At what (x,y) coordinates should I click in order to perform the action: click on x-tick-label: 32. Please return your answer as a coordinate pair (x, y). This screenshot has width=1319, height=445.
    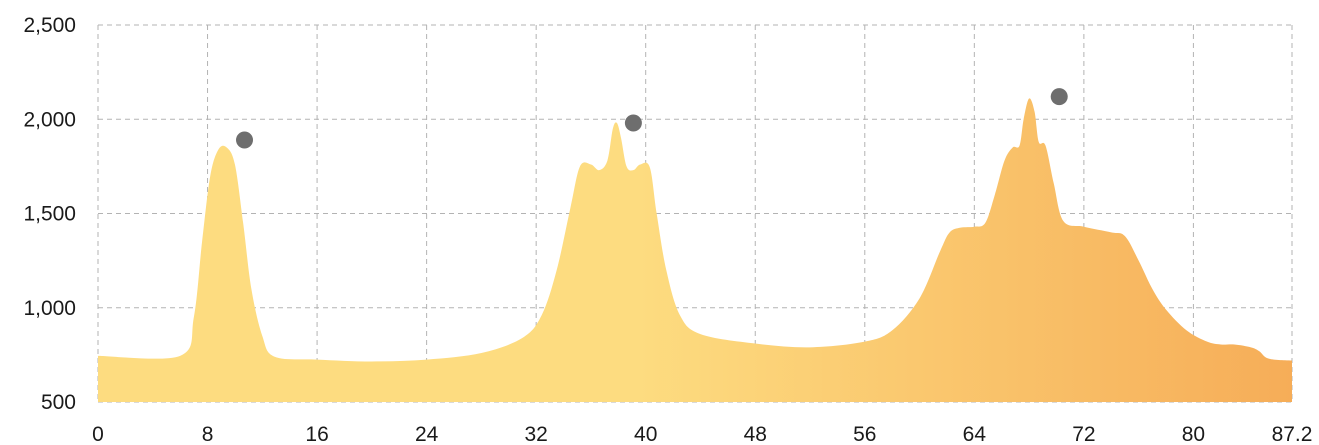
    Looking at the image, I should click on (535, 434).